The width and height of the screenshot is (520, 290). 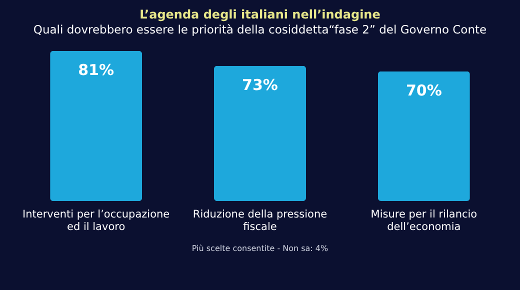 I want to click on text: Più scelte consentite - Non sa: 4%, so click(x=260, y=248).